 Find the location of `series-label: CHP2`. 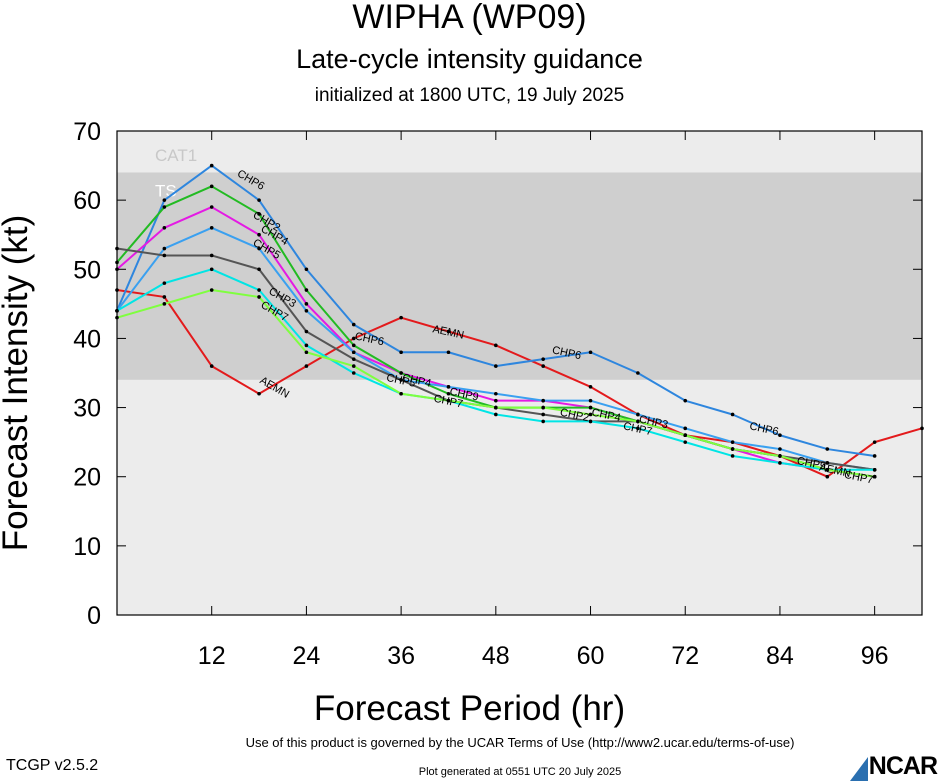

series-label: CHP2 is located at coordinates (574, 416).